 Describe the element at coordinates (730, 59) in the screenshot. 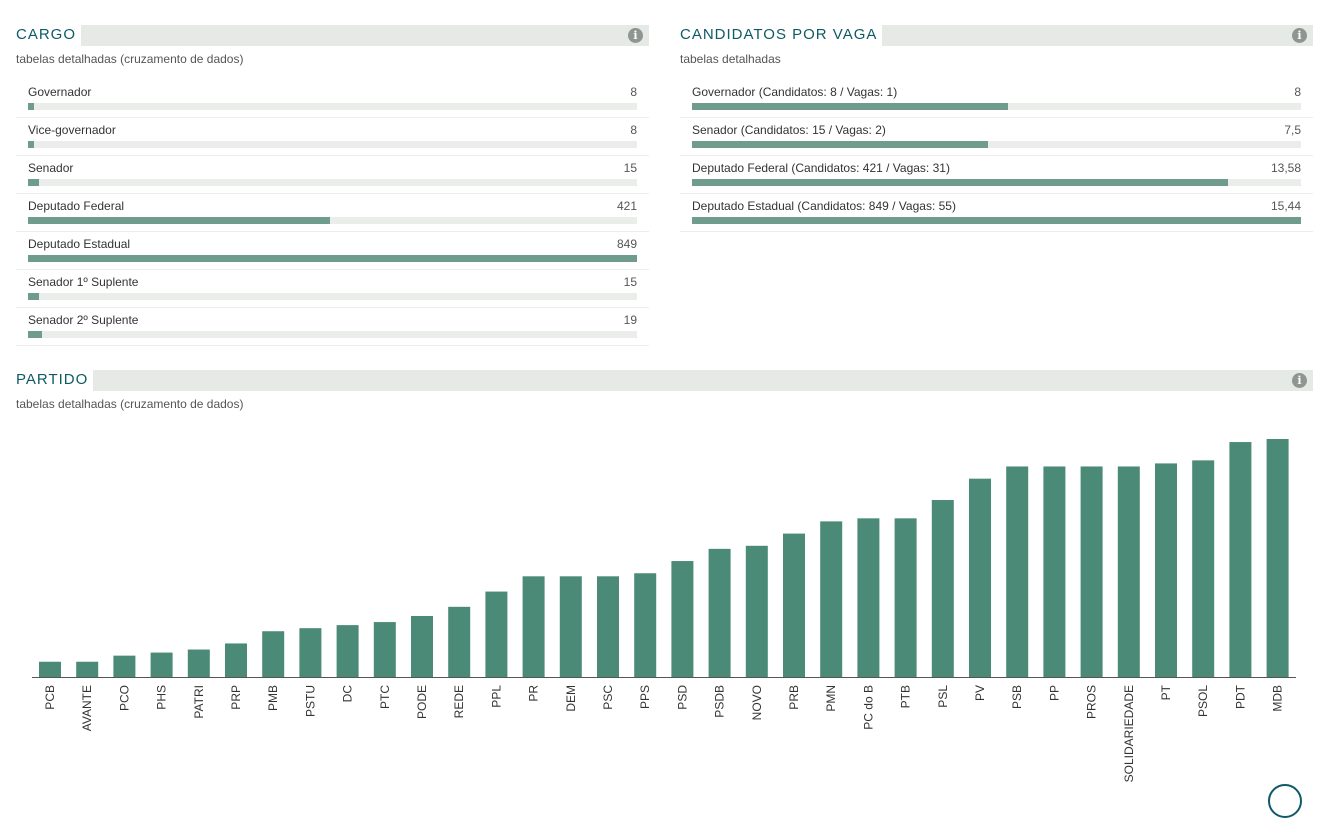

I see `vagas-subtitle: tabelas detalhadas` at that location.